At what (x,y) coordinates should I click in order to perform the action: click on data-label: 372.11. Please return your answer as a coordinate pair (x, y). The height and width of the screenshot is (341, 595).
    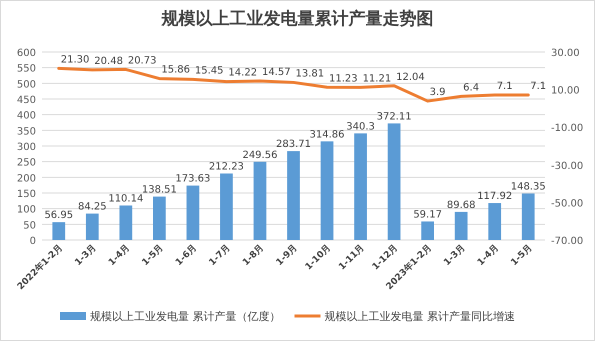
    Looking at the image, I should click on (394, 116).